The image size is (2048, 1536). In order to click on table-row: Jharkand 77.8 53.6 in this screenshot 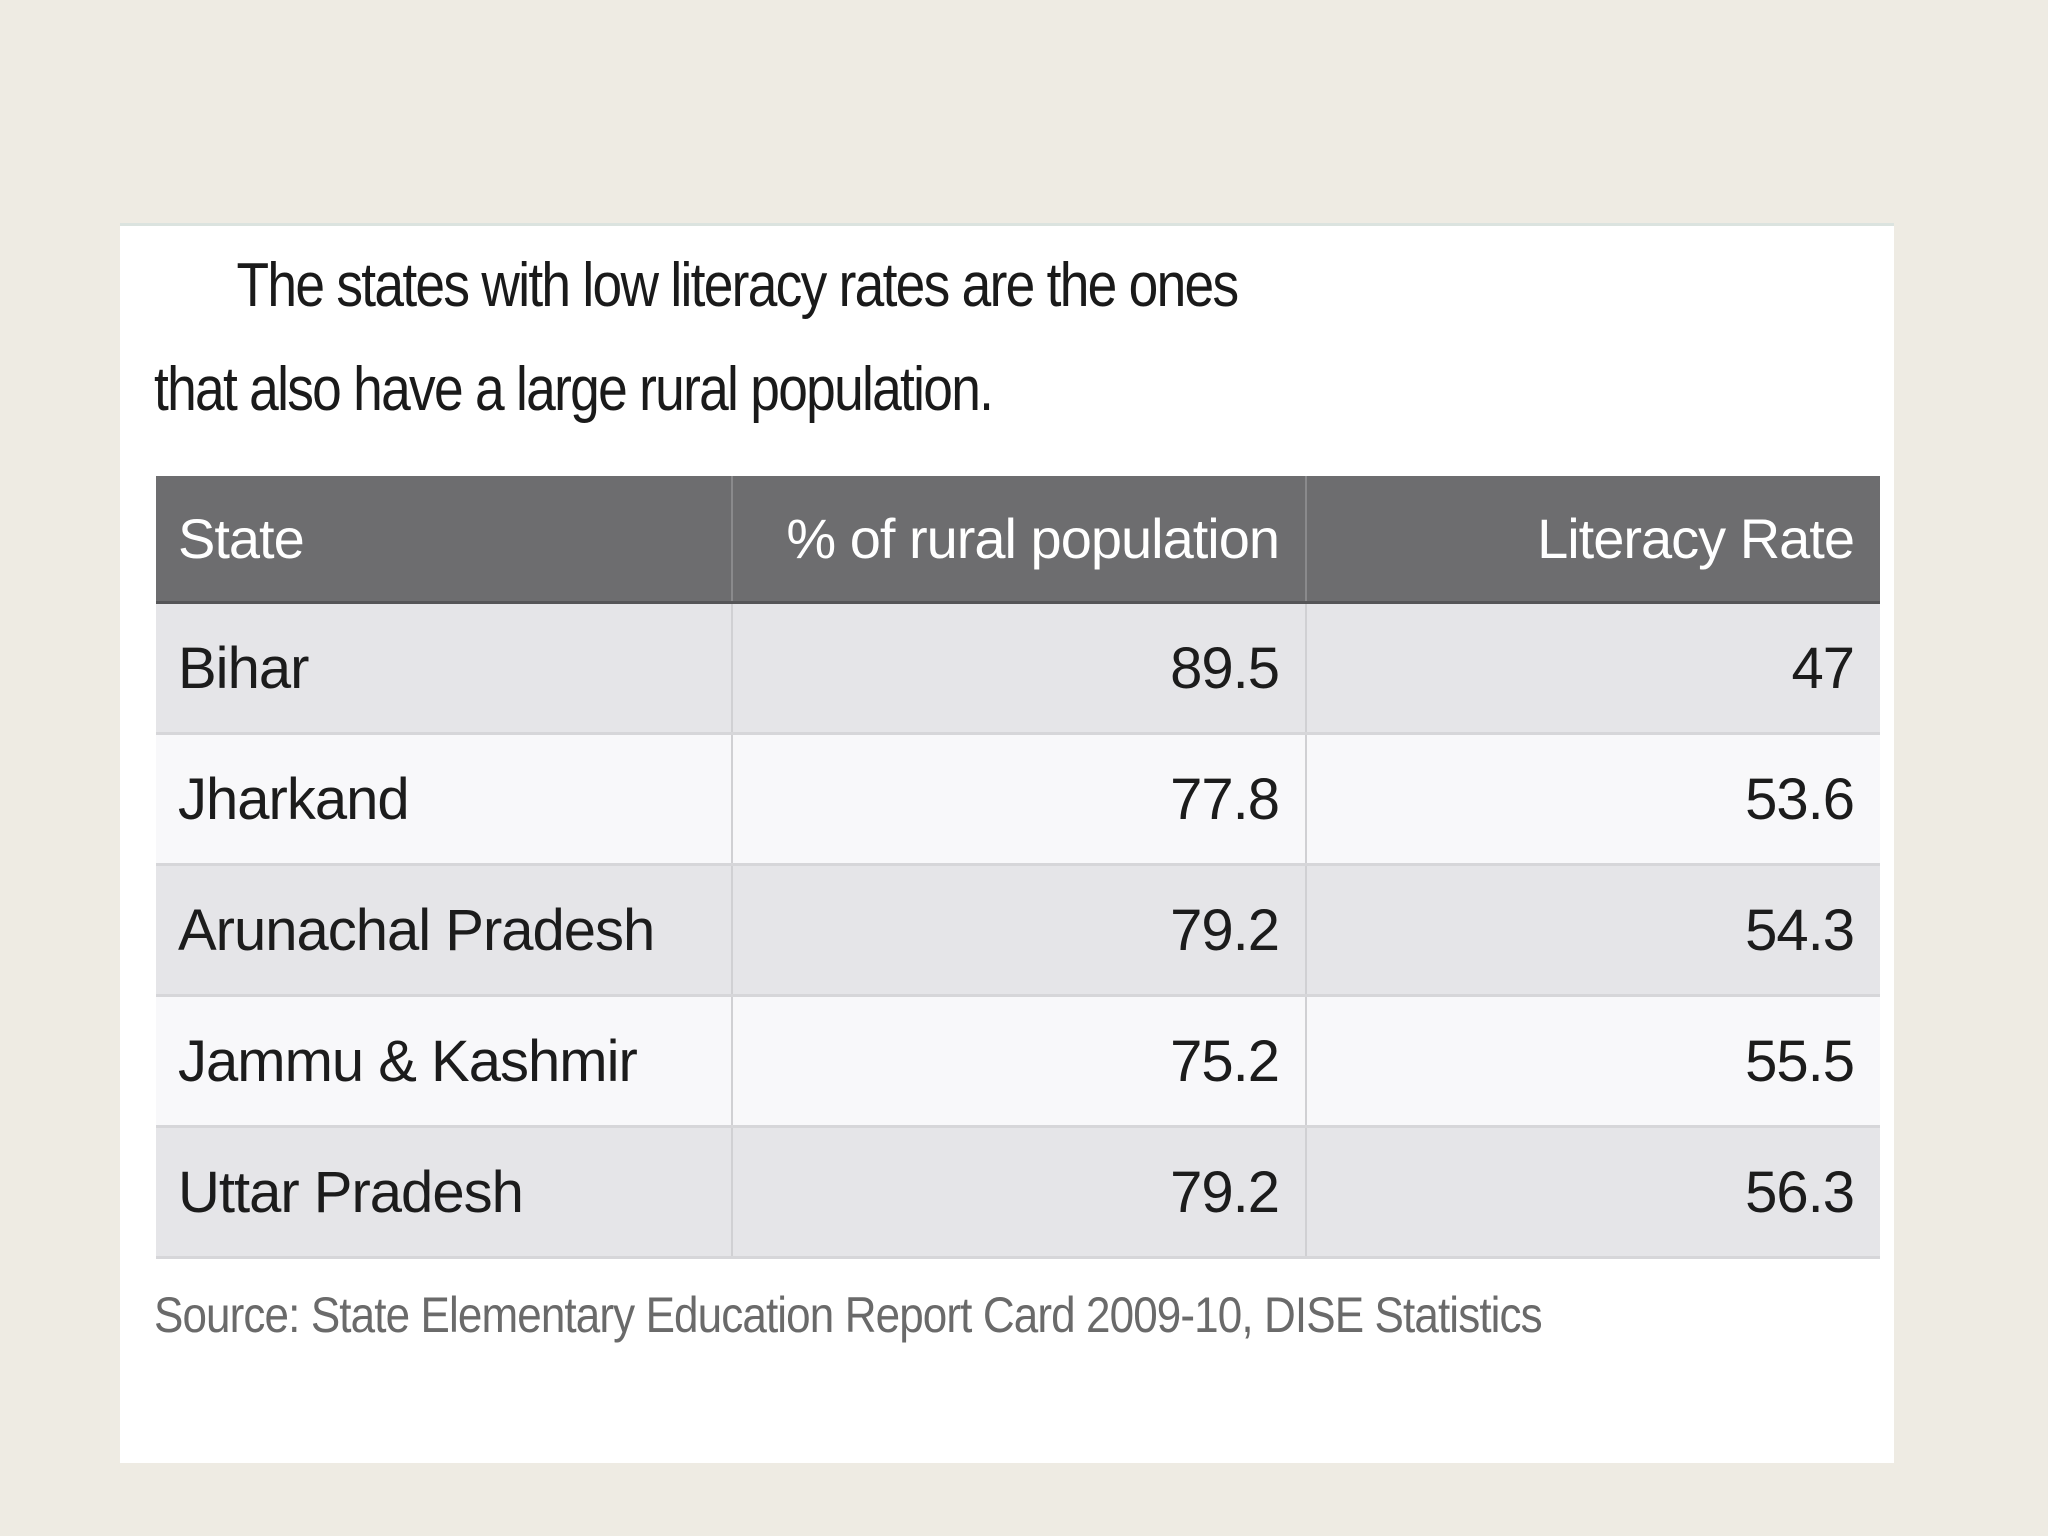, I will do `click(1018, 799)`.